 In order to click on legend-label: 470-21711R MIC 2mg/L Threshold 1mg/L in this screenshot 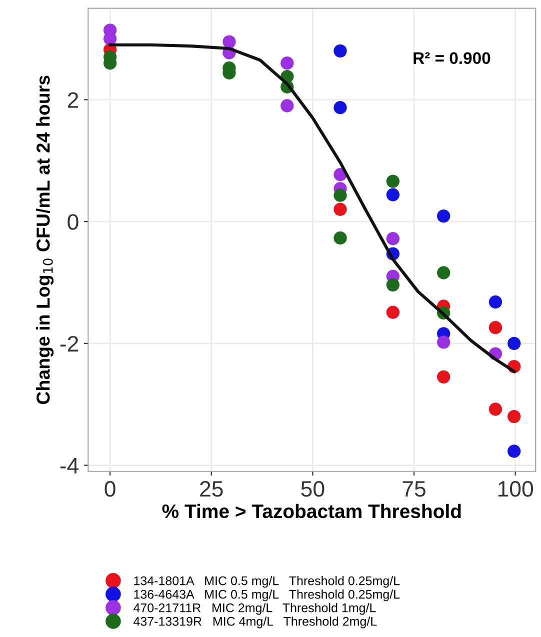, I will do `click(255, 609)`.